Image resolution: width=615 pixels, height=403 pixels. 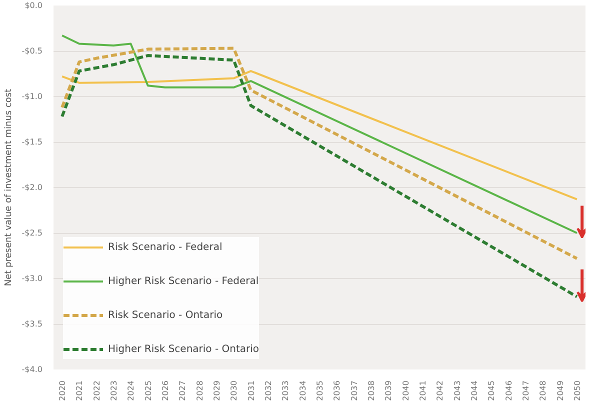 What do you see at coordinates (165, 247) in the screenshot?
I see `legend-label: Risk Scenario - Federal` at bounding box center [165, 247].